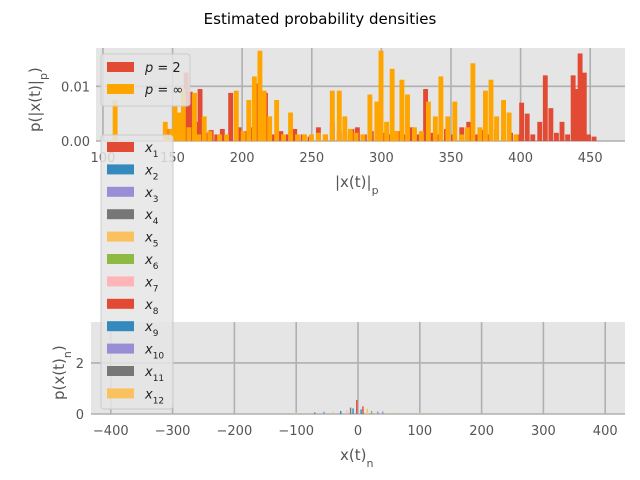  What do you see at coordinates (242, 158) in the screenshot?
I see `top-x-tick-label: 200` at bounding box center [242, 158].